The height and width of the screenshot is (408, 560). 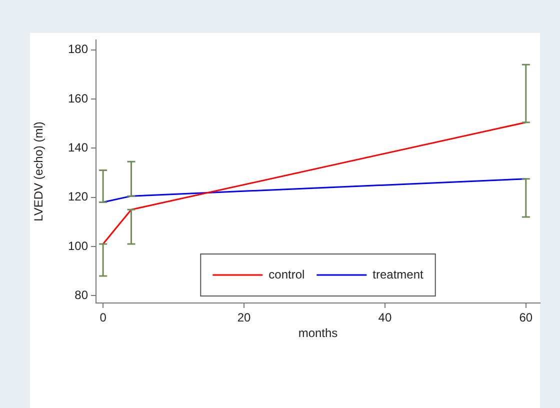 I want to click on legend-label: control, so click(x=286, y=274).